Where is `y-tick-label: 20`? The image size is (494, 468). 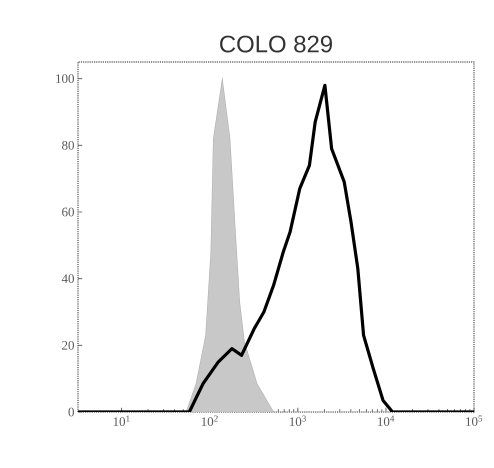 y-tick-label: 20 is located at coordinates (68, 345).